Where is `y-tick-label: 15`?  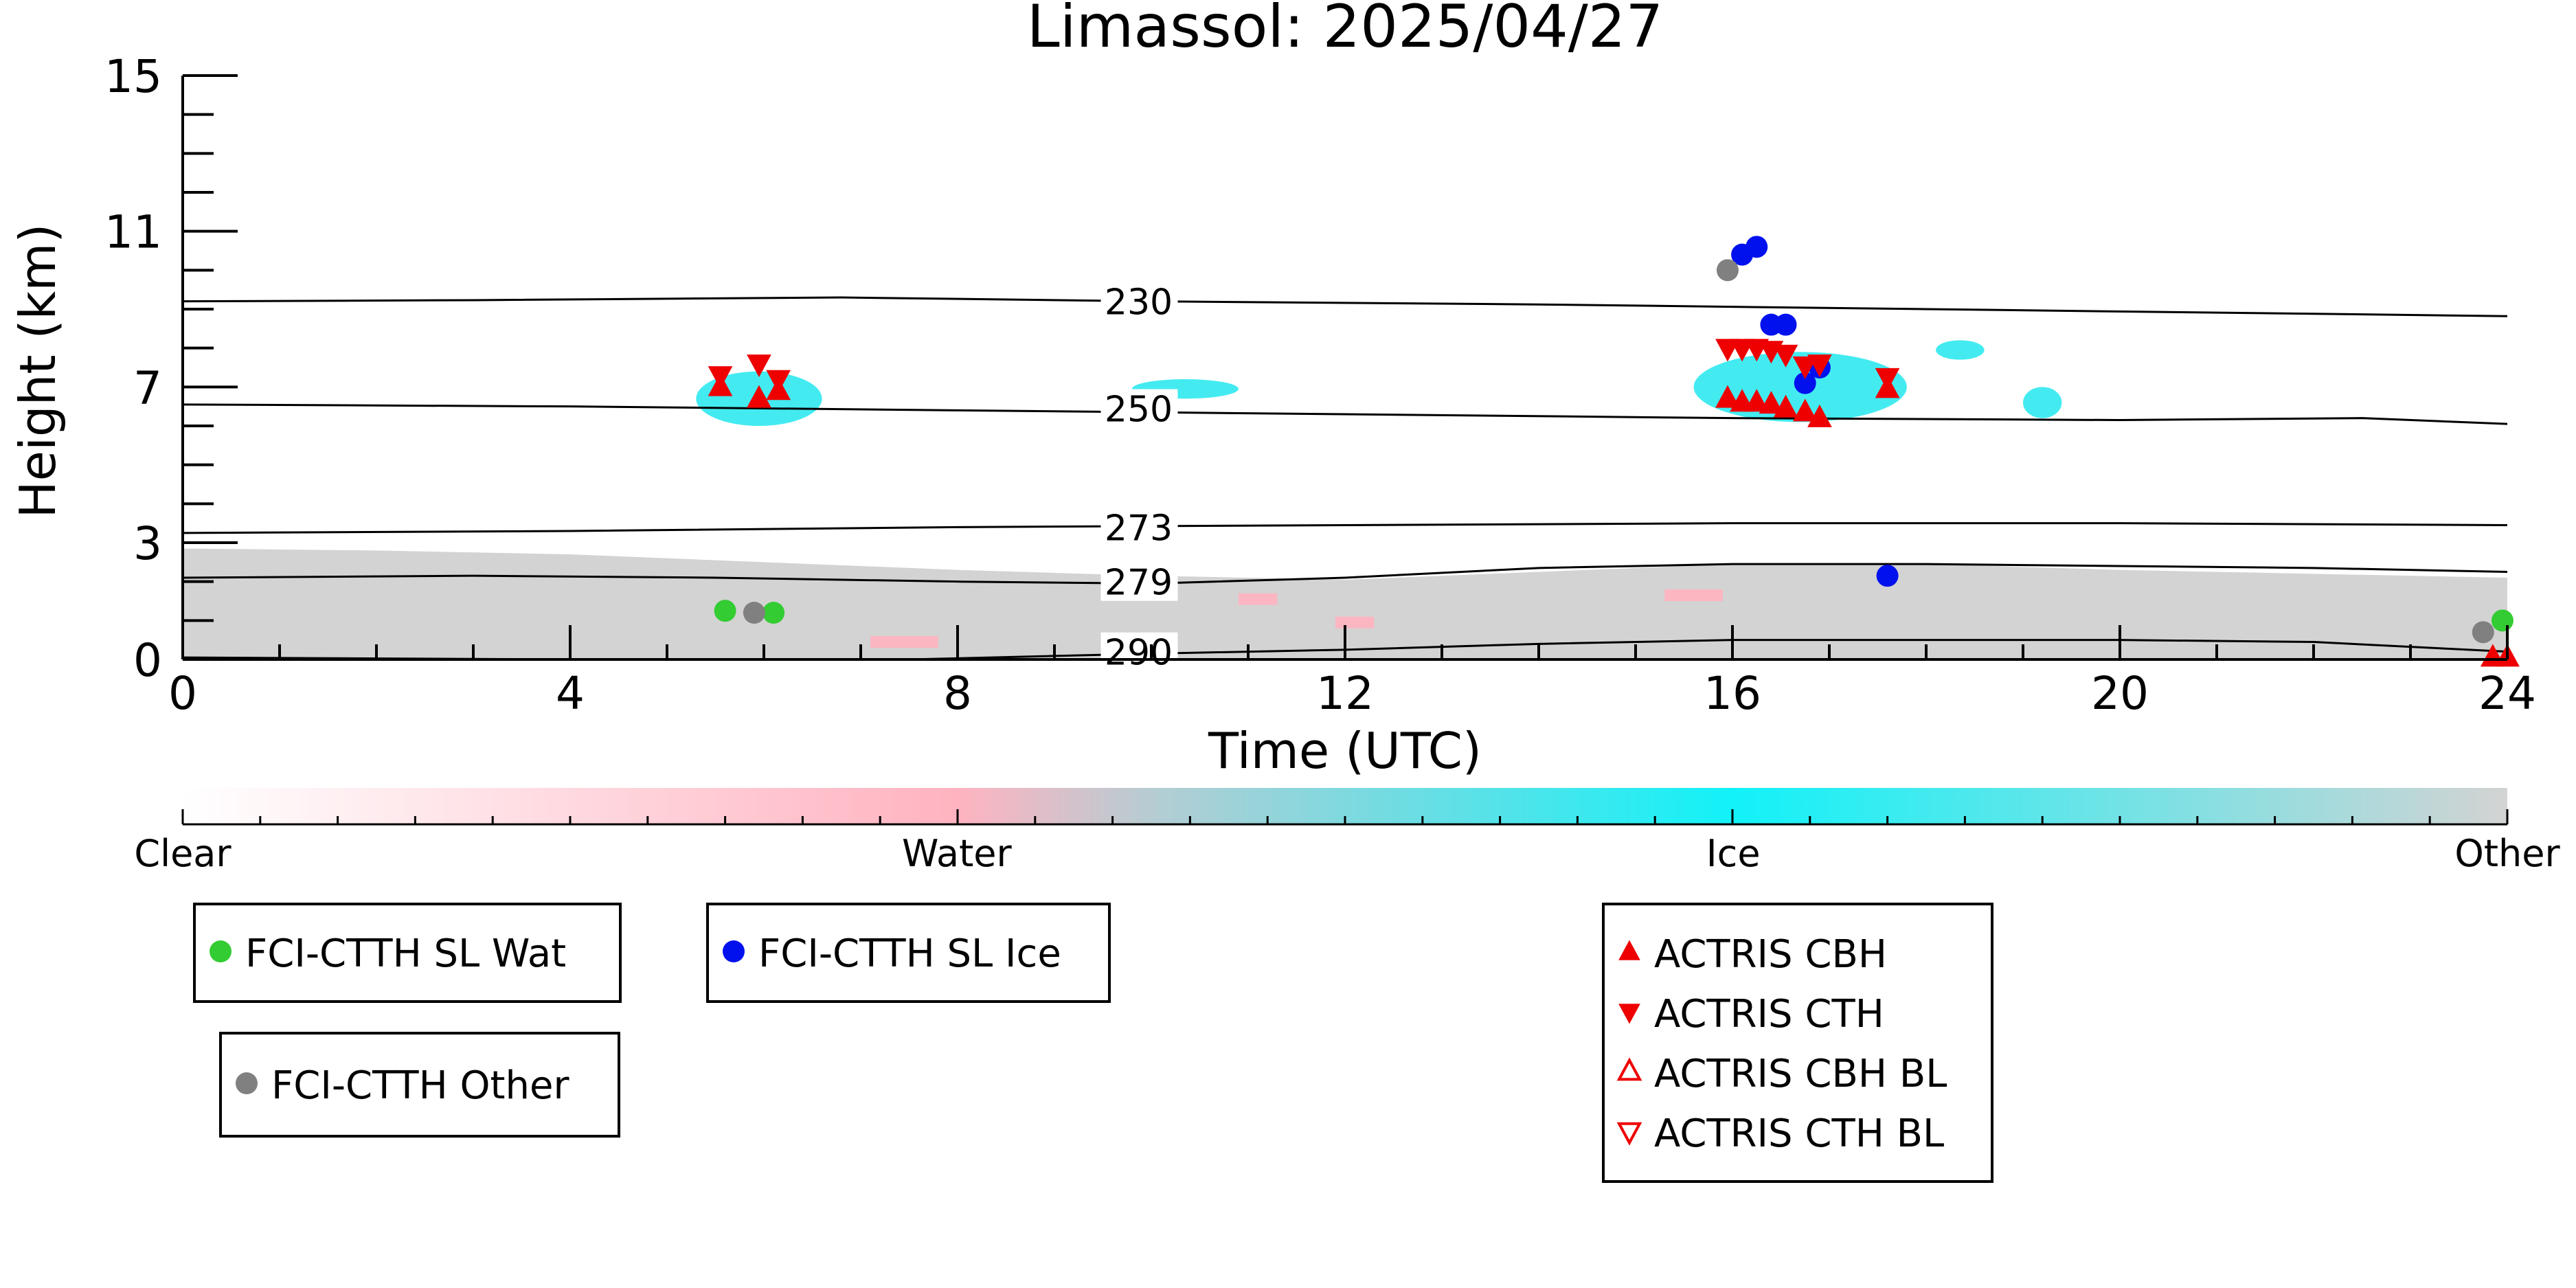
y-tick-label: 15 is located at coordinates (133, 76).